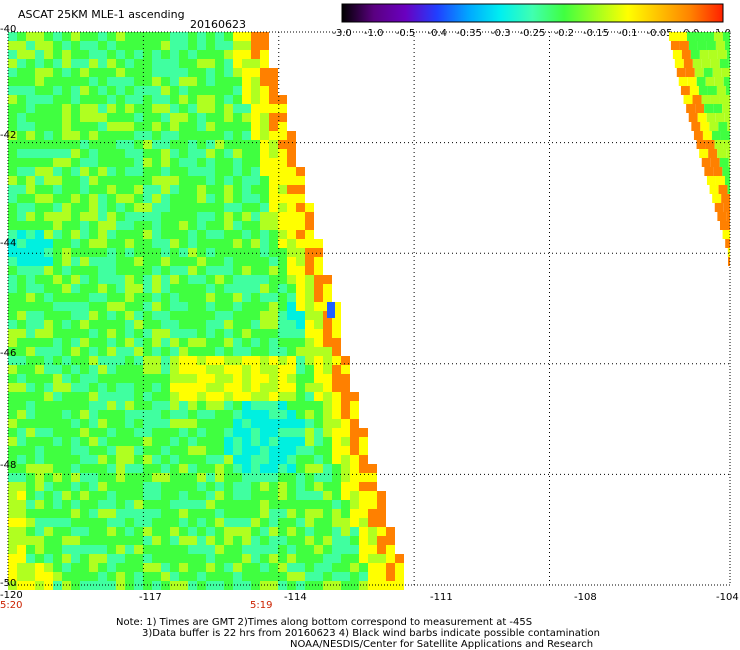 The image size is (740, 650). Describe the element at coordinates (150, 597) in the screenshot. I see `lon-label-117: -117` at that location.